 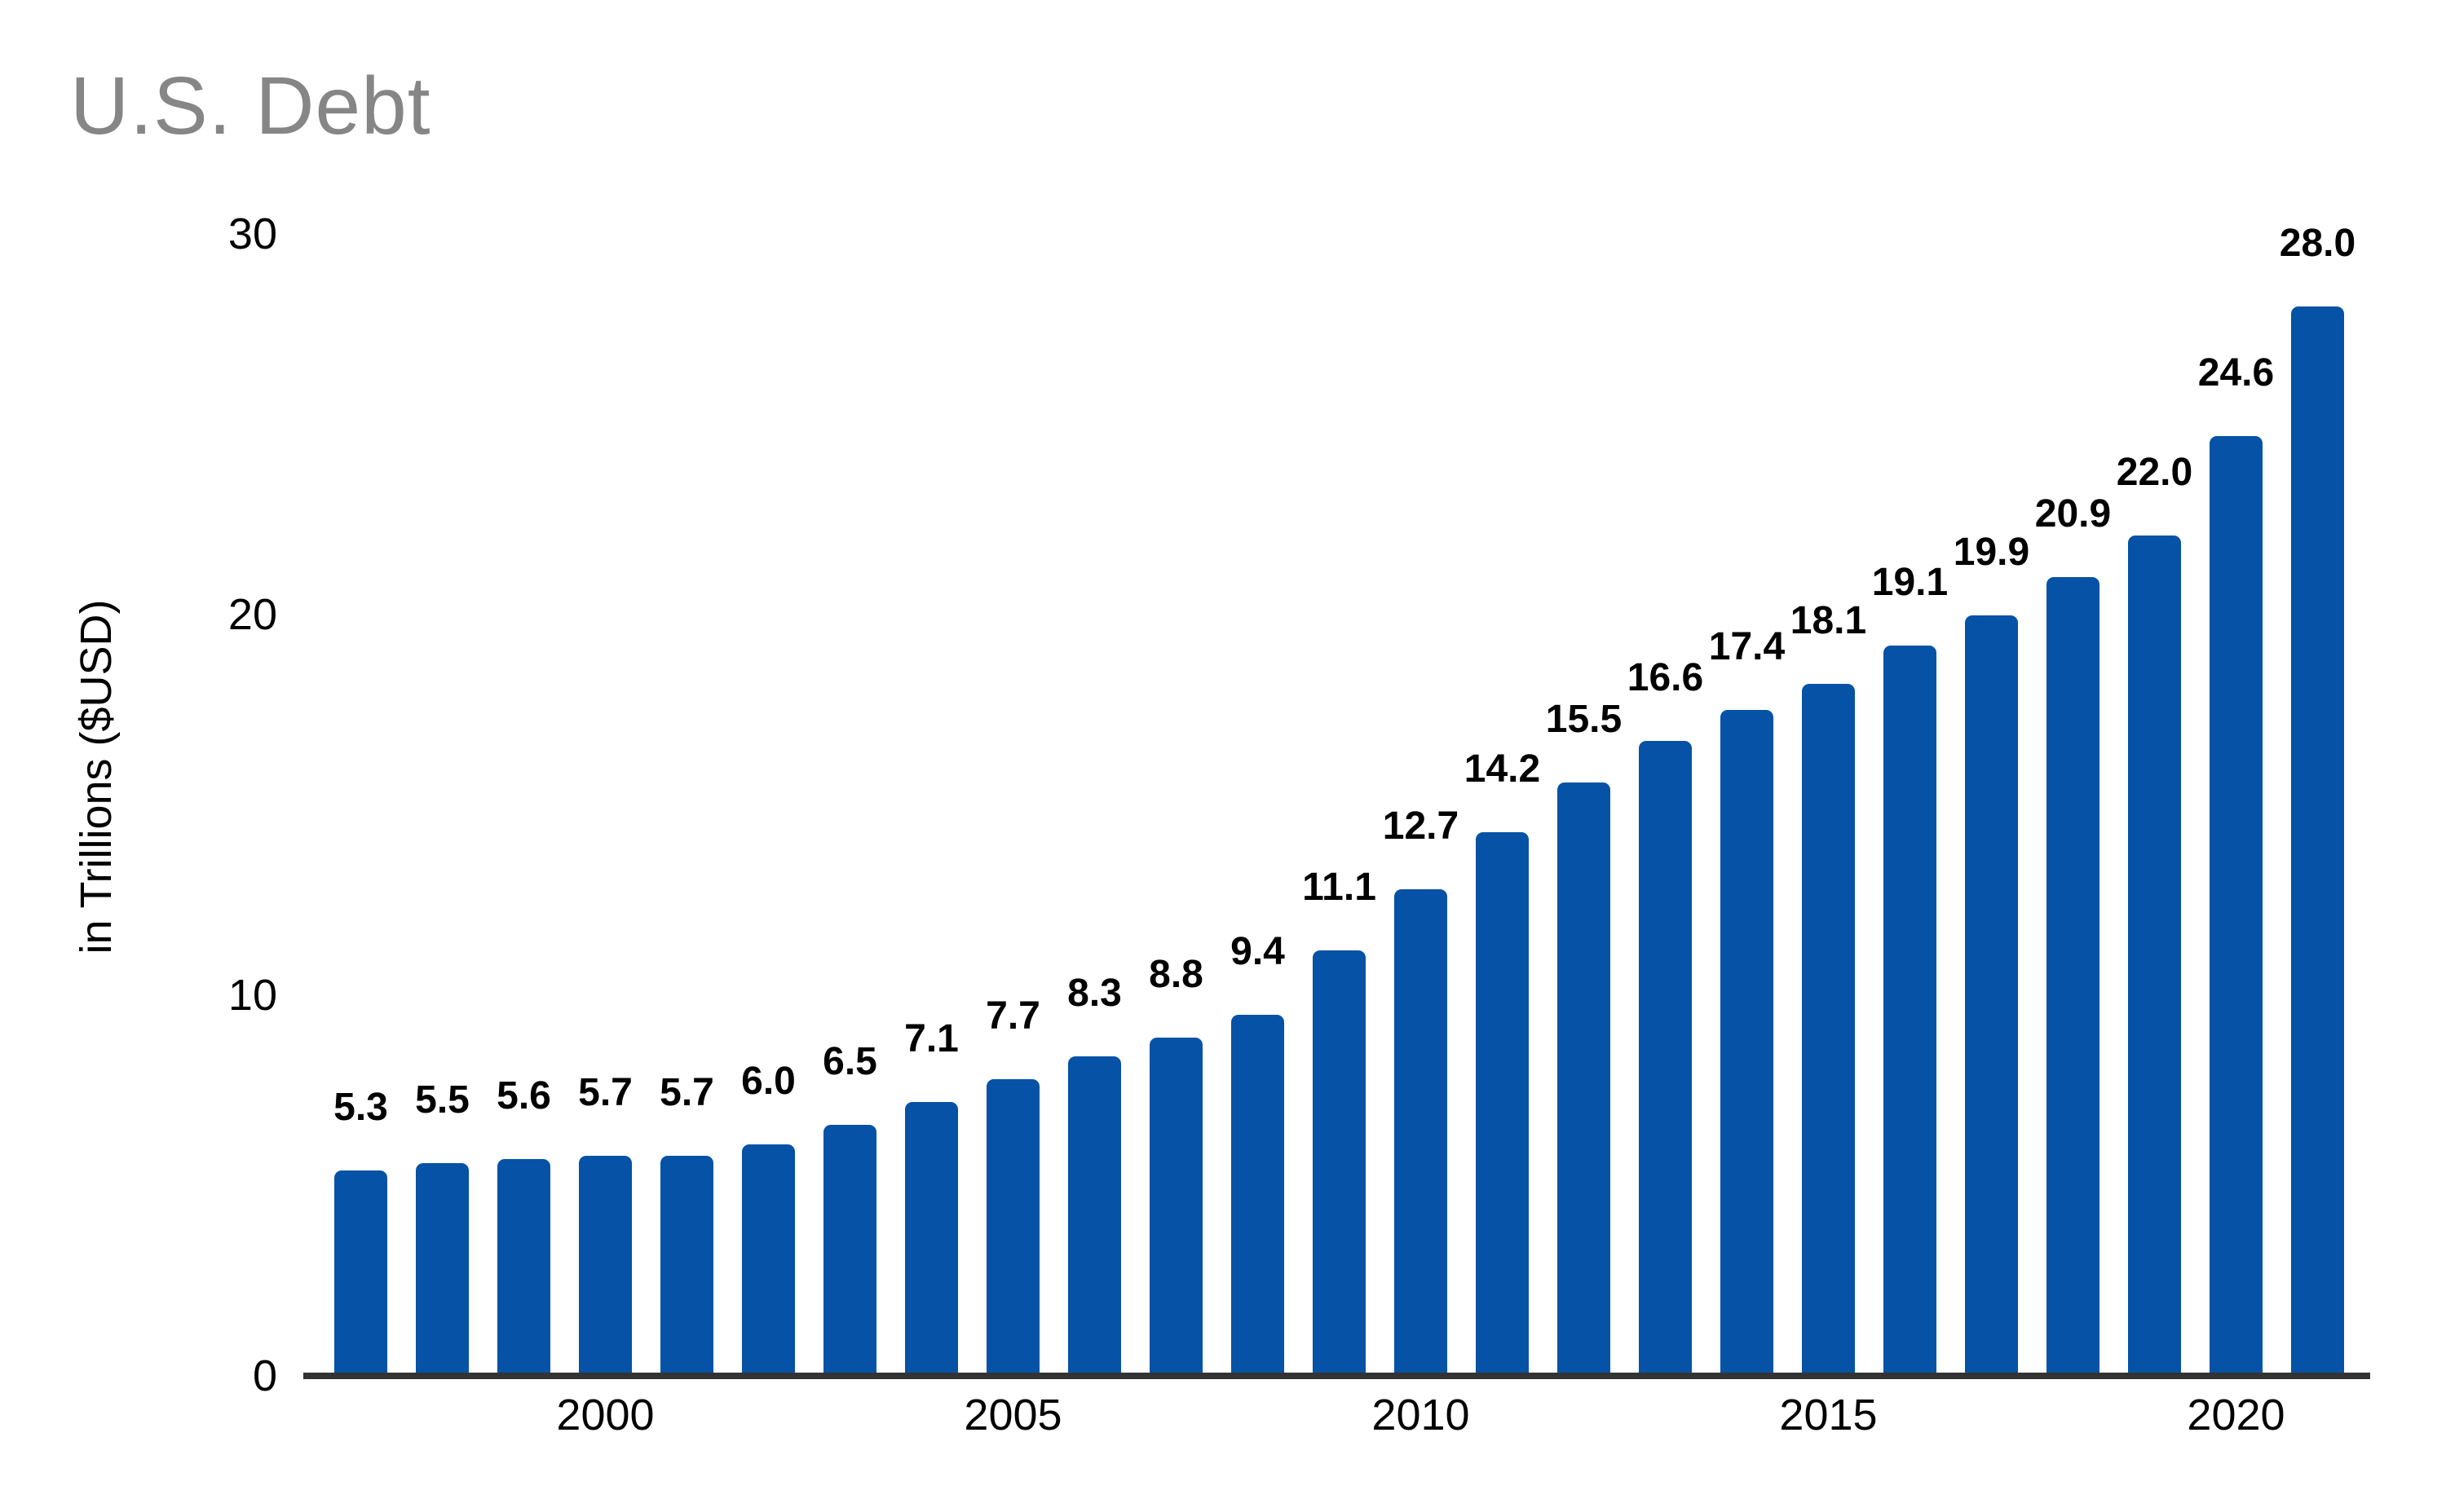 What do you see at coordinates (264, 1375) in the screenshot?
I see `y-tick-label-0: 0` at bounding box center [264, 1375].